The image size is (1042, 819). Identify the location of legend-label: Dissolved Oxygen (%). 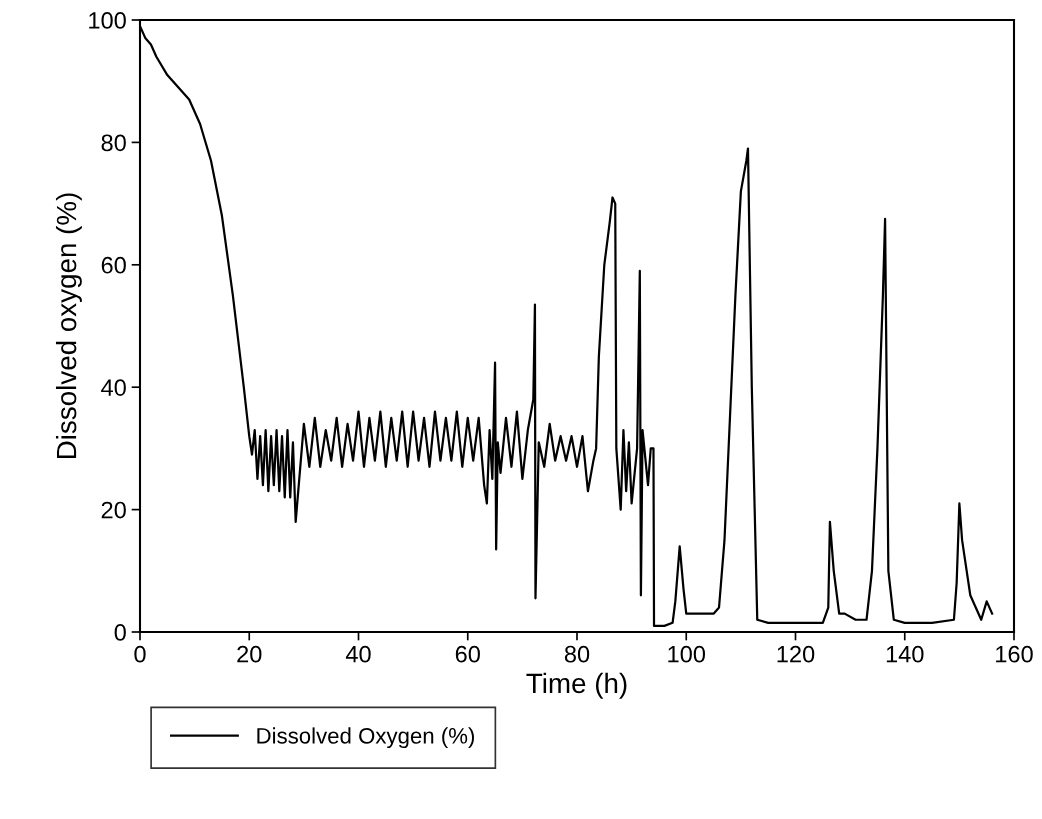
(365, 738).